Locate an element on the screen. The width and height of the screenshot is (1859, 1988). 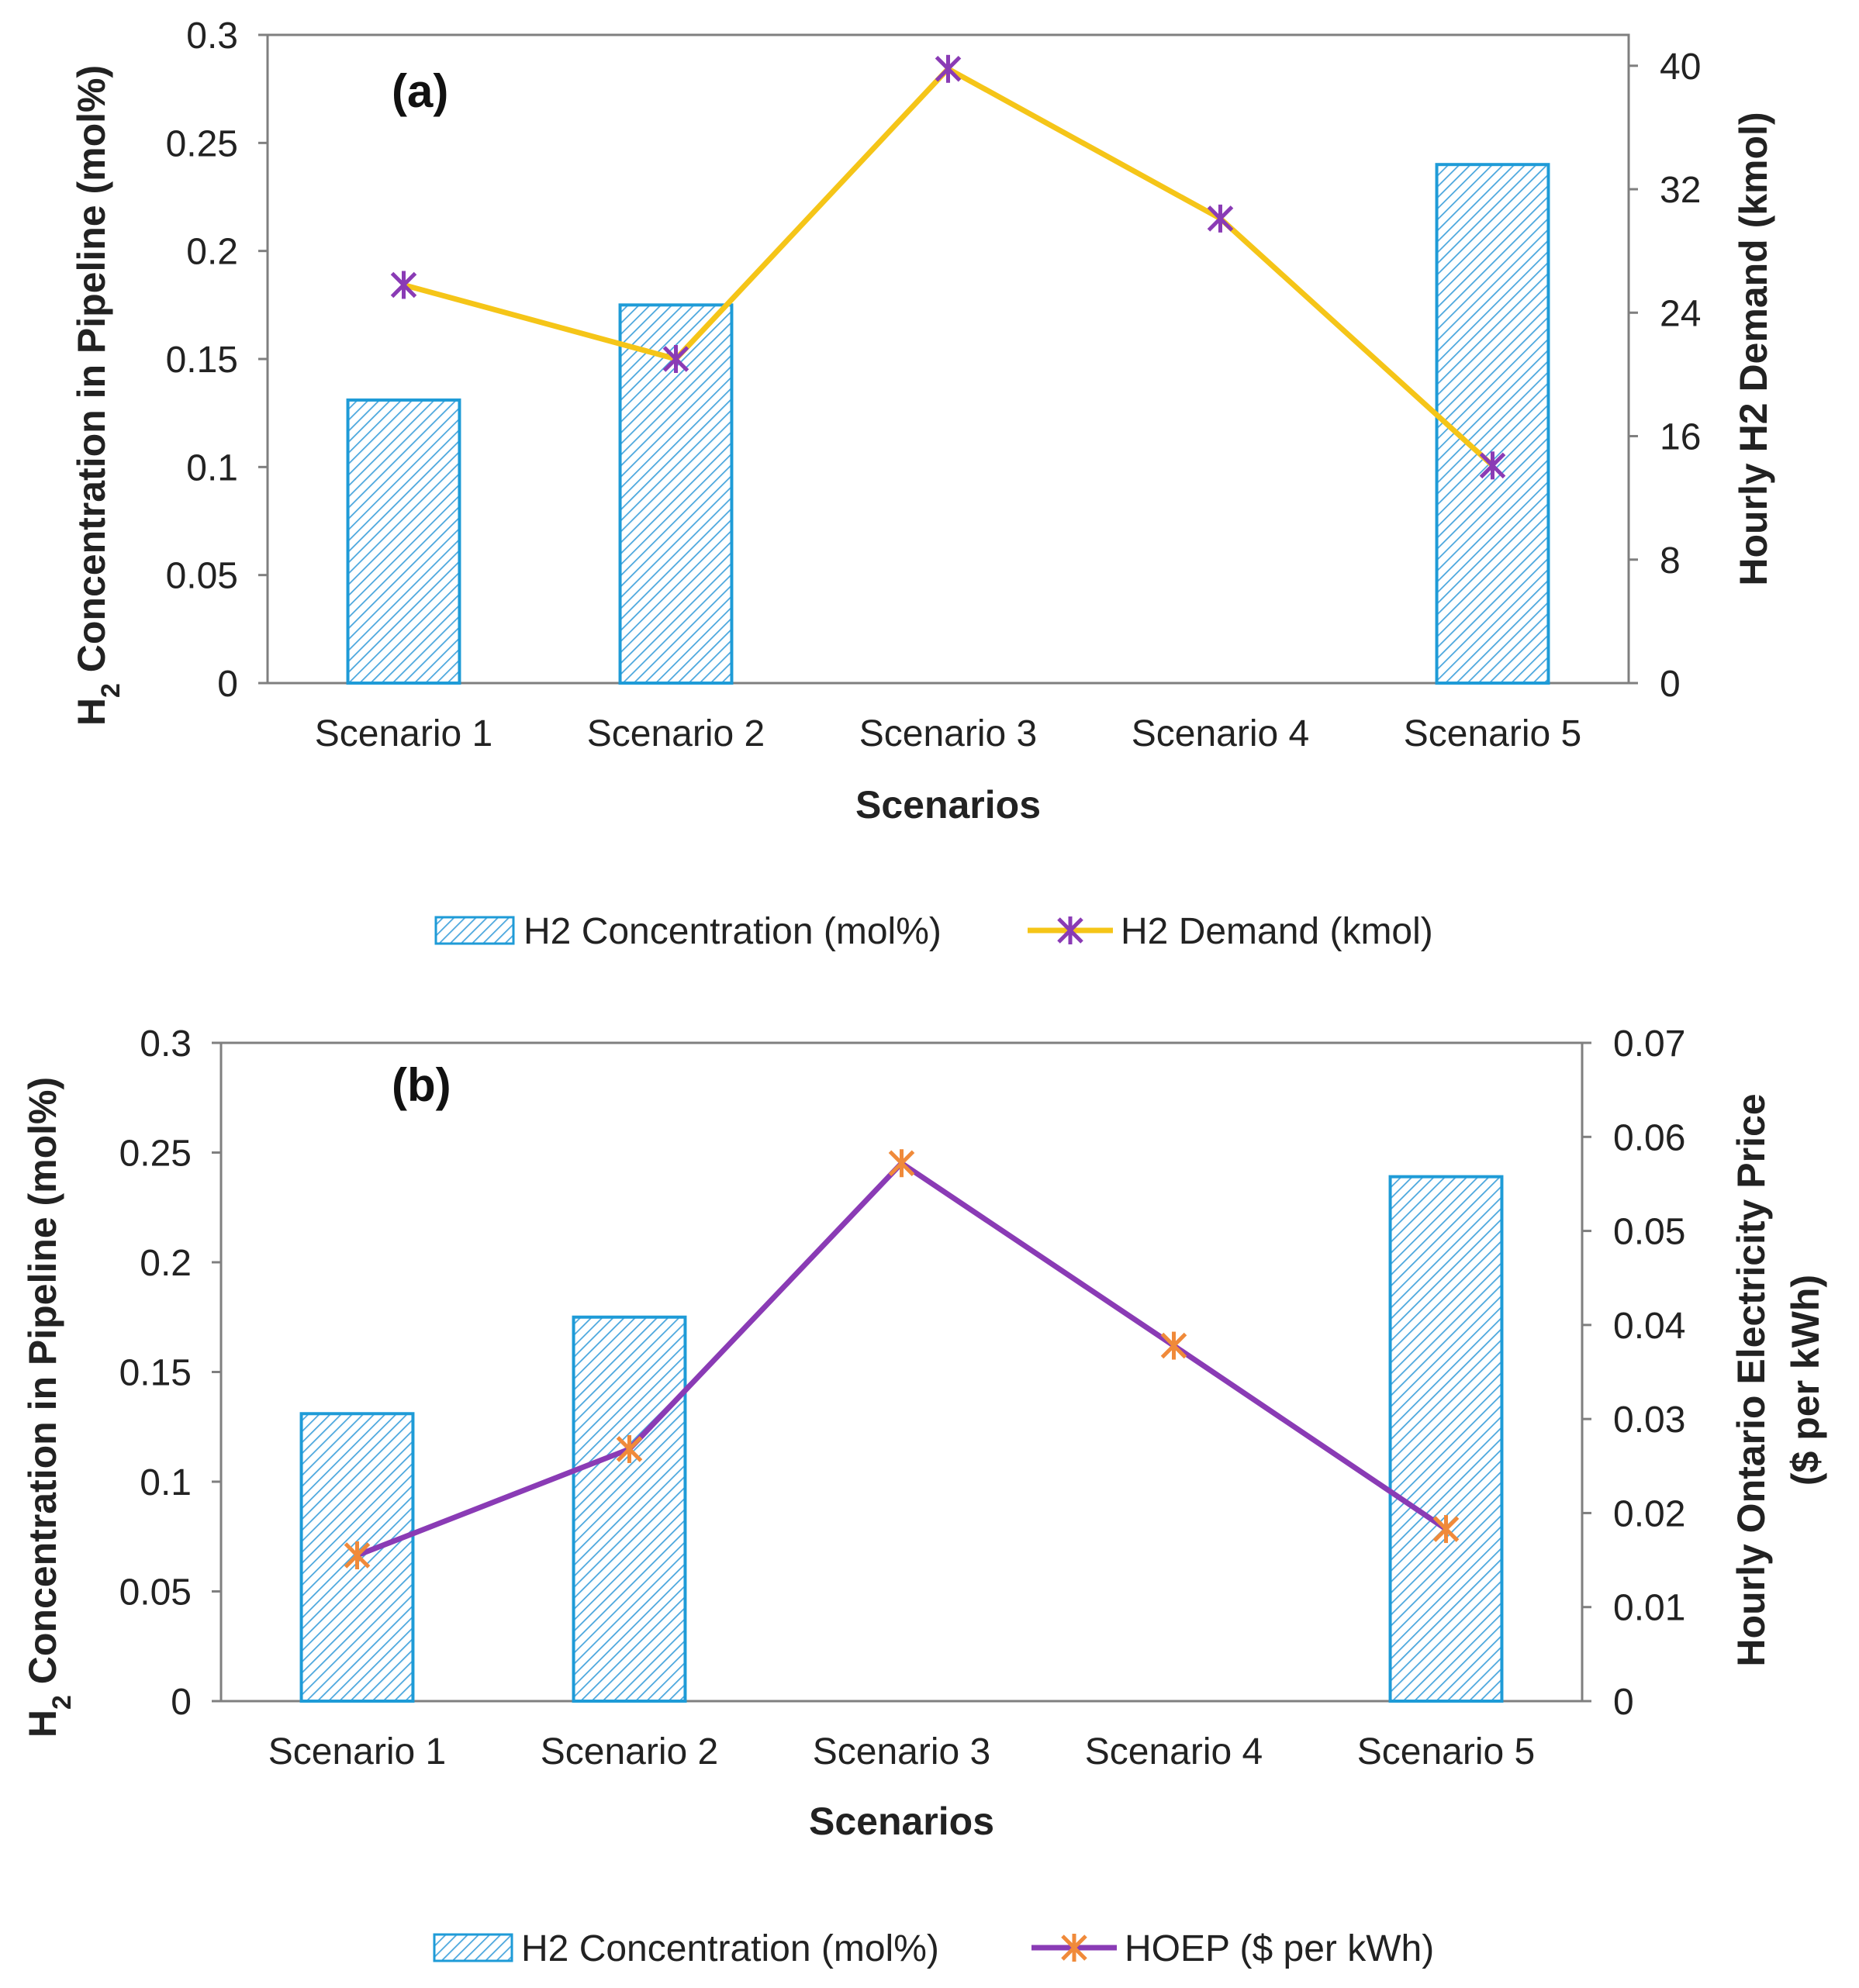
y2-axis-title: Hourly Ontario Electricity Price is located at coordinates (1751, 1379).